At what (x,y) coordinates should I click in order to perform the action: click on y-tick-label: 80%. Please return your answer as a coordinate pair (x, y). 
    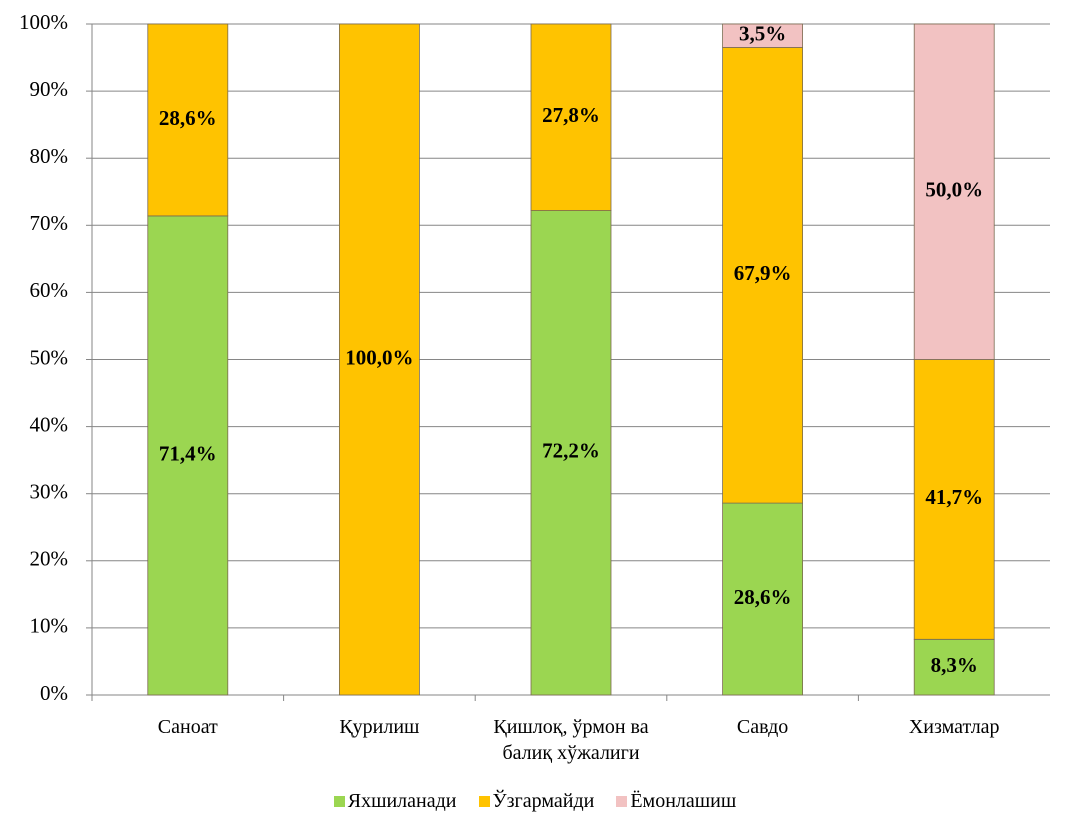
    Looking at the image, I should click on (49, 156).